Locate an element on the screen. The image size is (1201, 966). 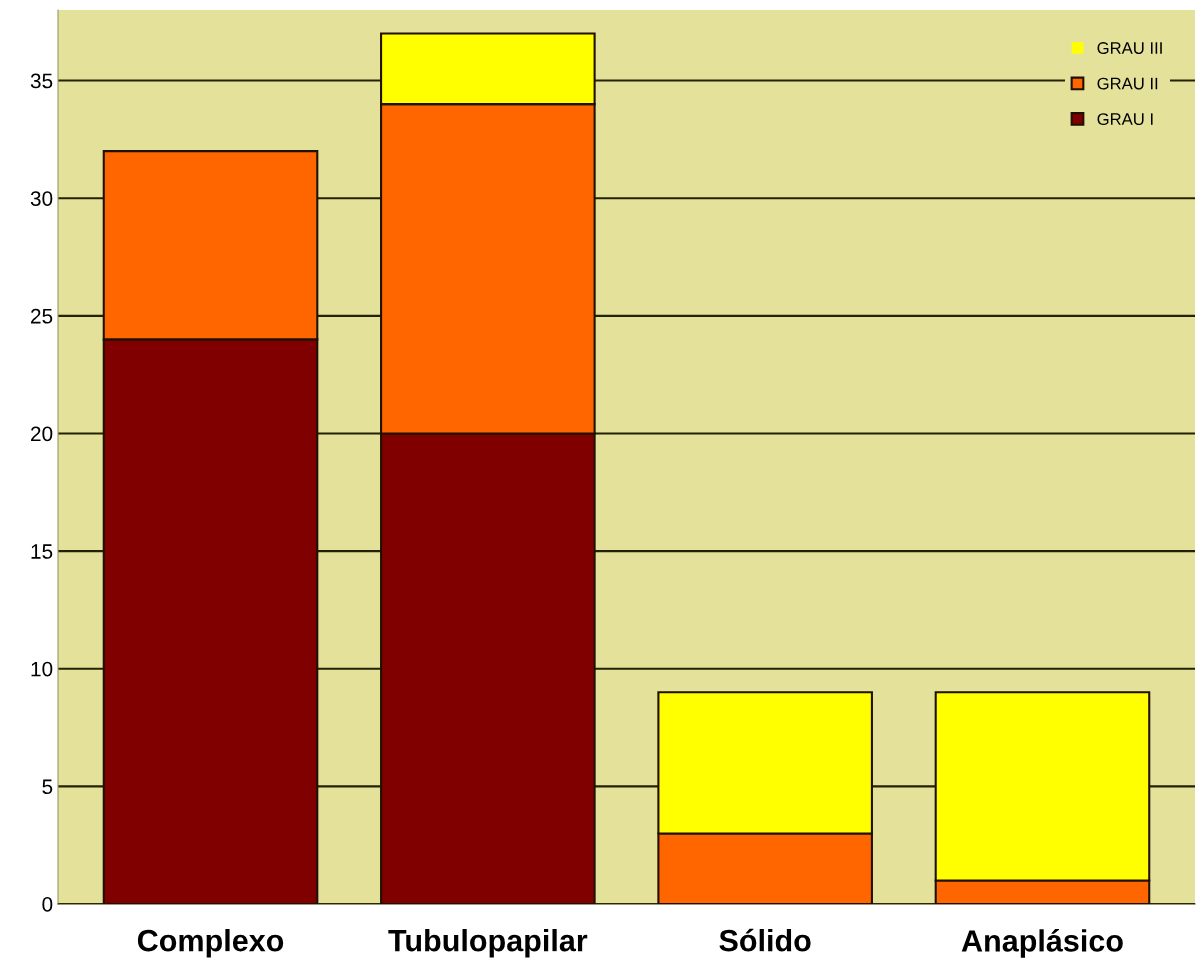
y-tick-label: 20 is located at coordinates (42, 434).